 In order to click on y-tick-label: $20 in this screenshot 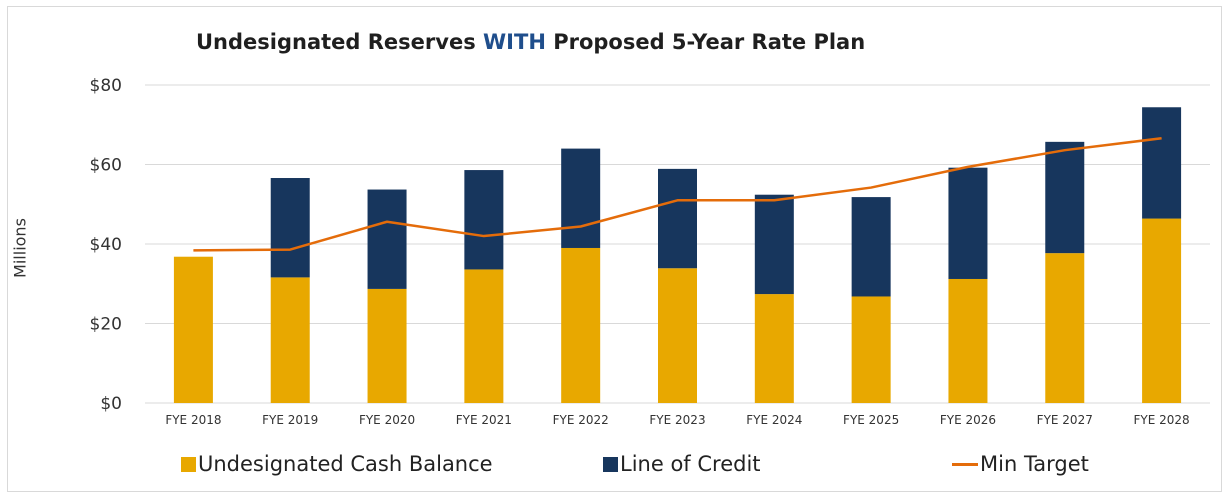, I will do `click(106, 325)`.